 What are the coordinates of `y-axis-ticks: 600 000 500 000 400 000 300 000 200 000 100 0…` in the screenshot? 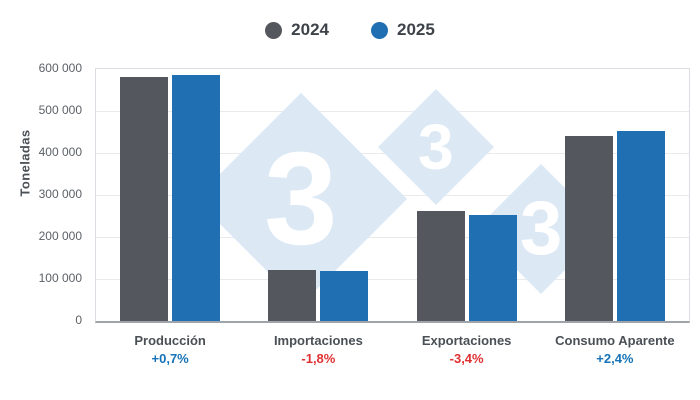 It's located at (45, 194).